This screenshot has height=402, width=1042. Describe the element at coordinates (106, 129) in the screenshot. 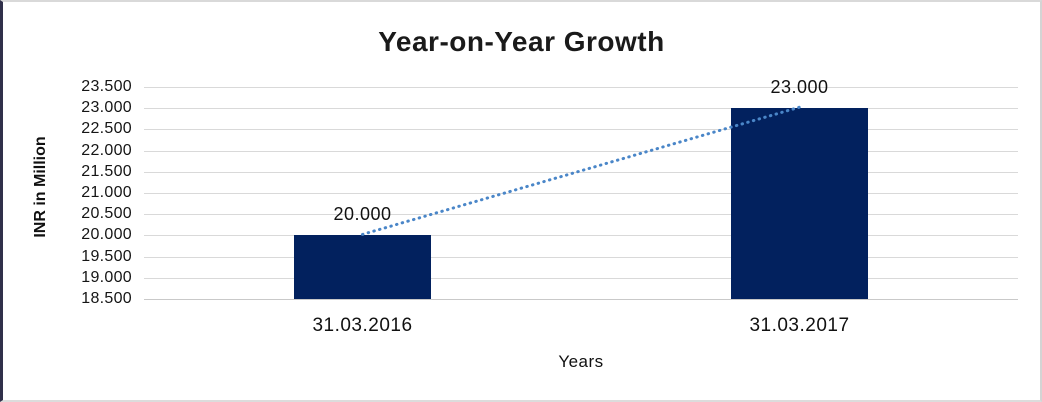

I see `y-tick-label: 22.500` at that location.